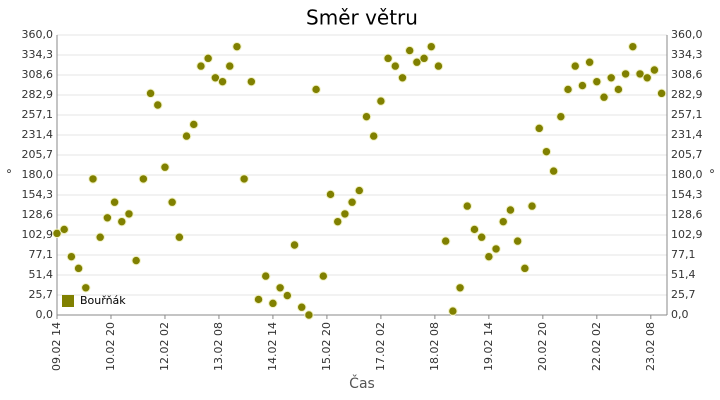 The image size is (720, 400). I want to click on y-tick-label: 180,0, so click(38, 174).